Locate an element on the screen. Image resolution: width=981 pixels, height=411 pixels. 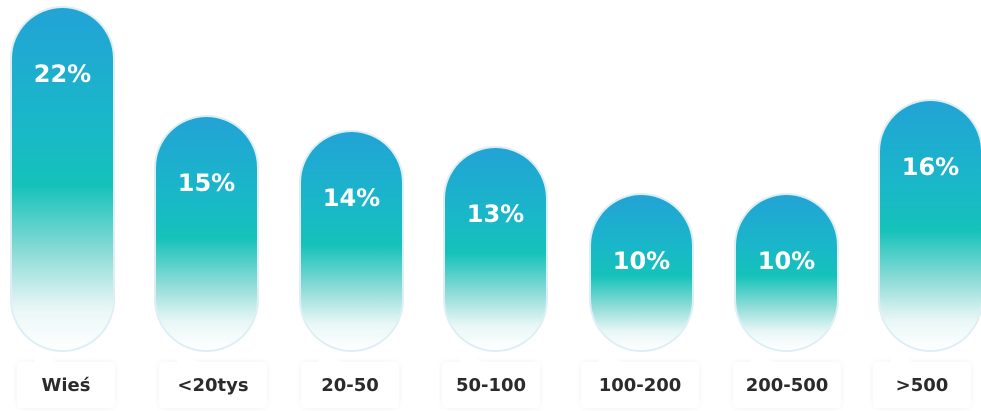
bar-value-label: 16% is located at coordinates (930, 167).